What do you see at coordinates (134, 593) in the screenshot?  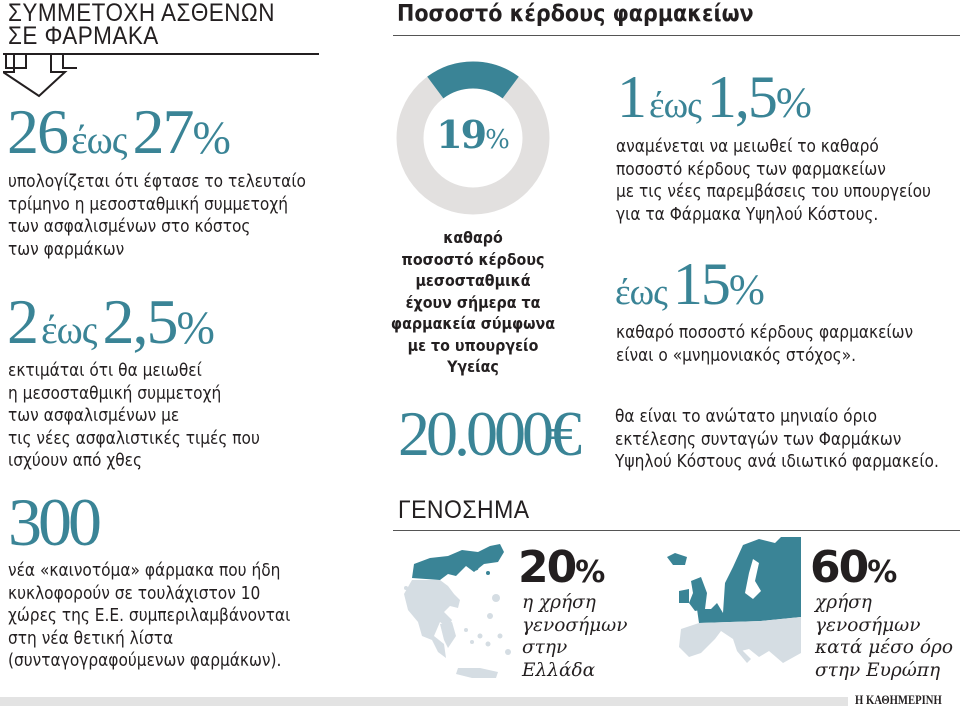 I see `desc-line: κυκλοφορούν σε τουλάχιστον 10` at bounding box center [134, 593].